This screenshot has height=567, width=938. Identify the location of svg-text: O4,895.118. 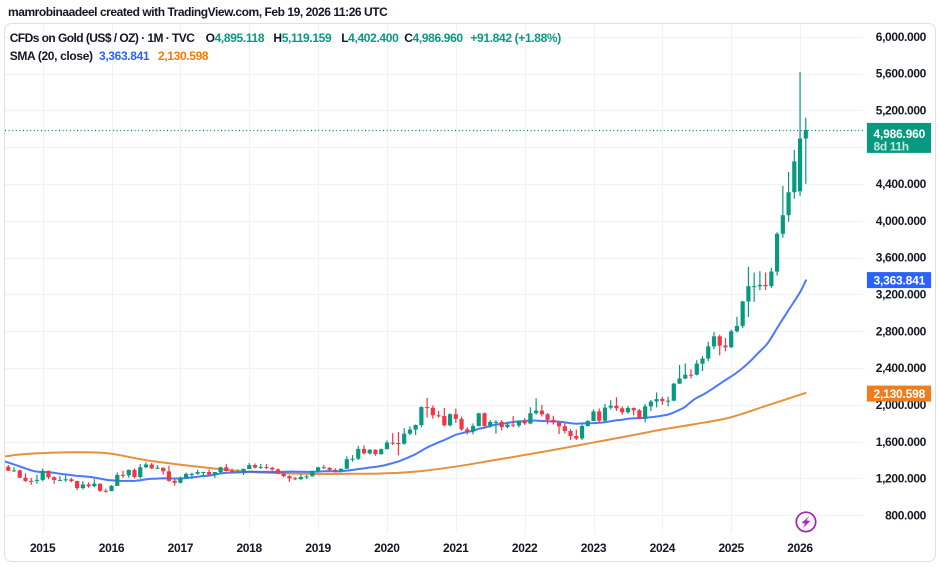
(235, 38).